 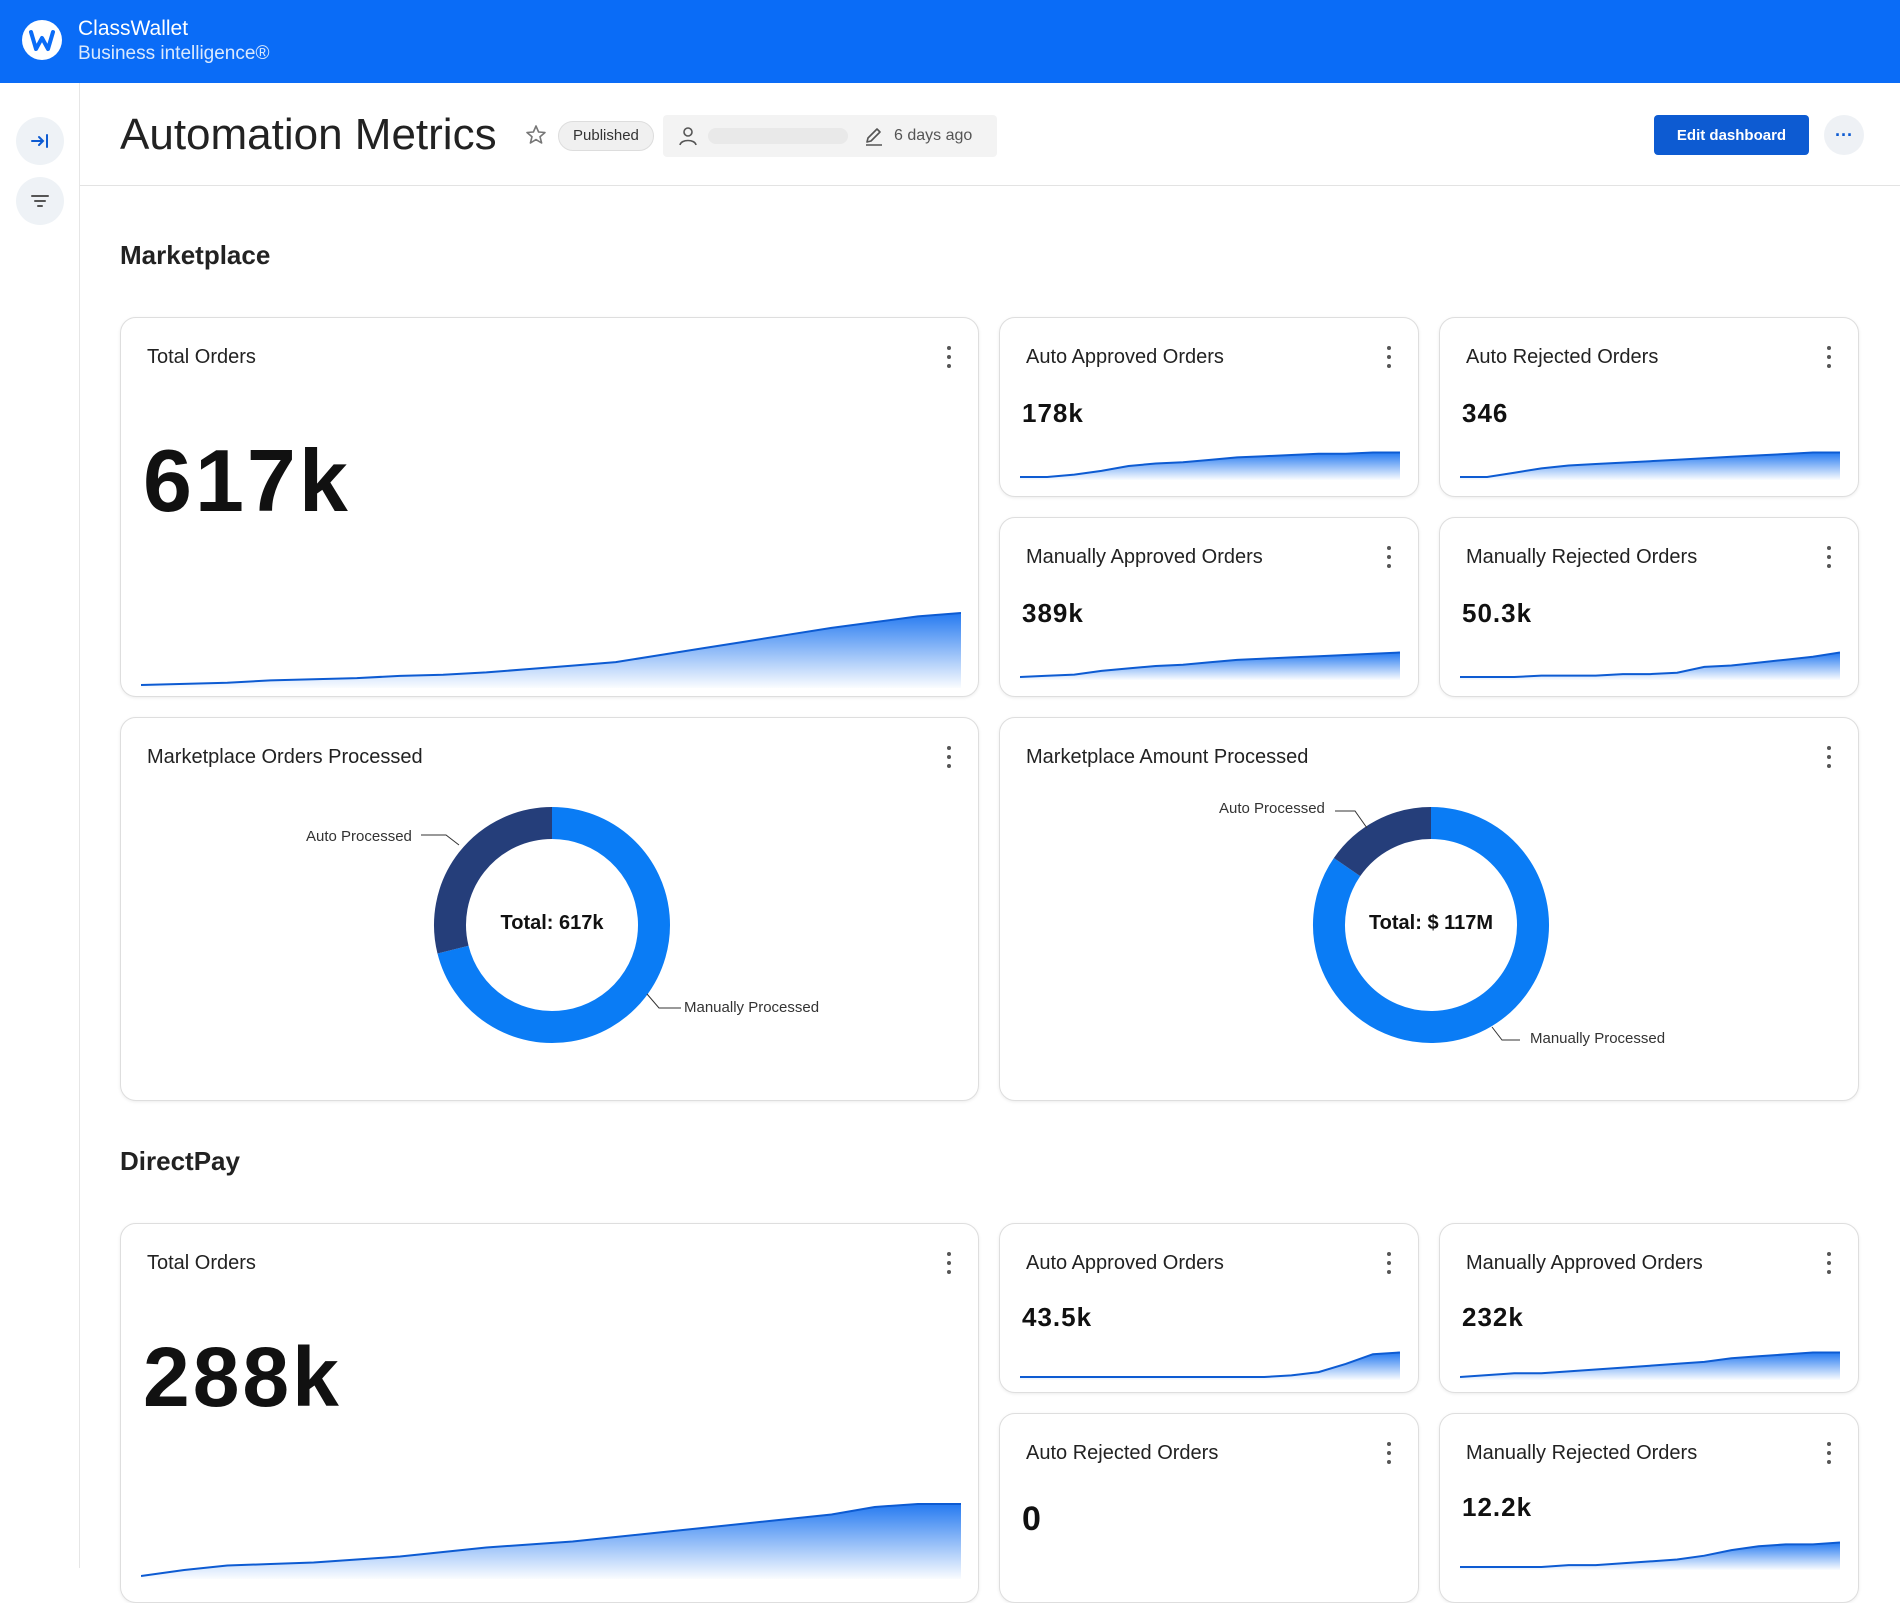 I want to click on kpi-card-dp-auto-rejected: Auto Rejected Orders 0, so click(x=1209, y=1508).